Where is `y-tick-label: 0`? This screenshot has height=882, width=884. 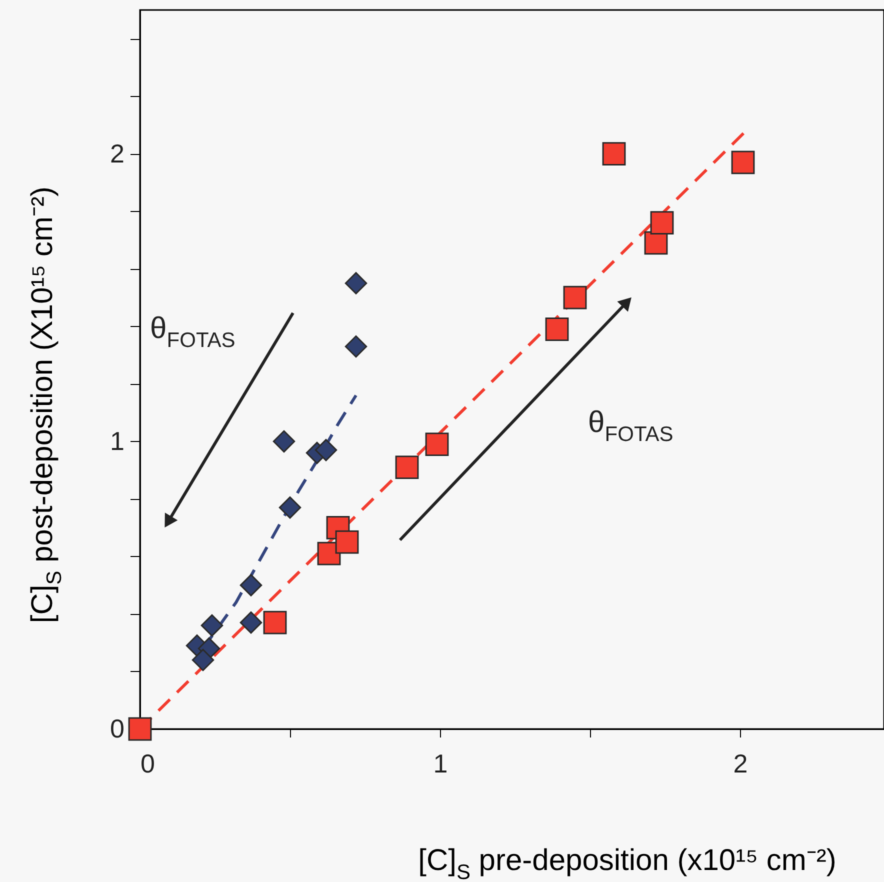
y-tick-label: 0 is located at coordinates (117, 729).